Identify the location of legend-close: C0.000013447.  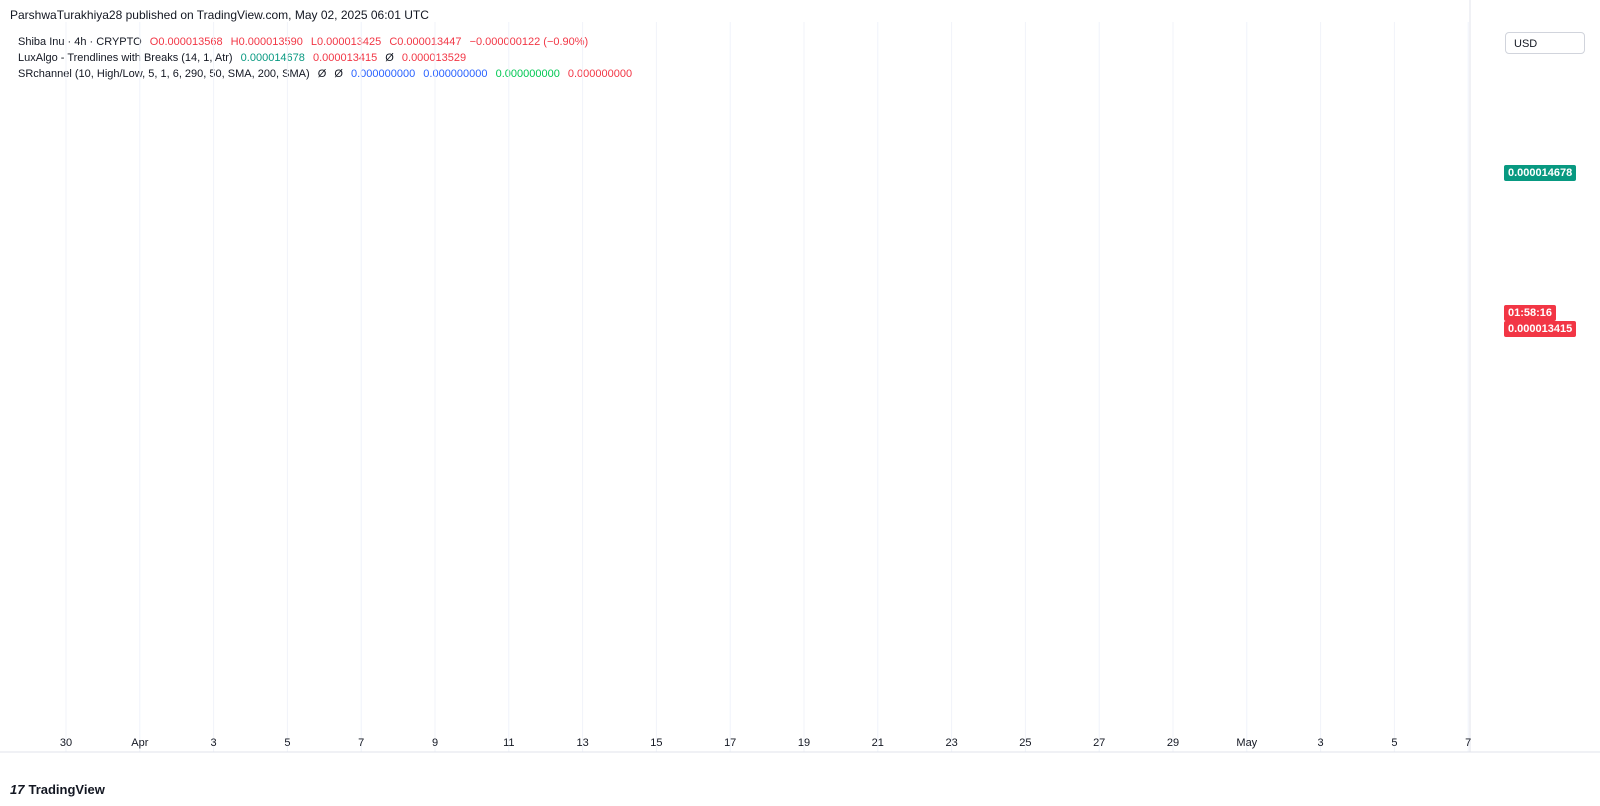
(425, 42).